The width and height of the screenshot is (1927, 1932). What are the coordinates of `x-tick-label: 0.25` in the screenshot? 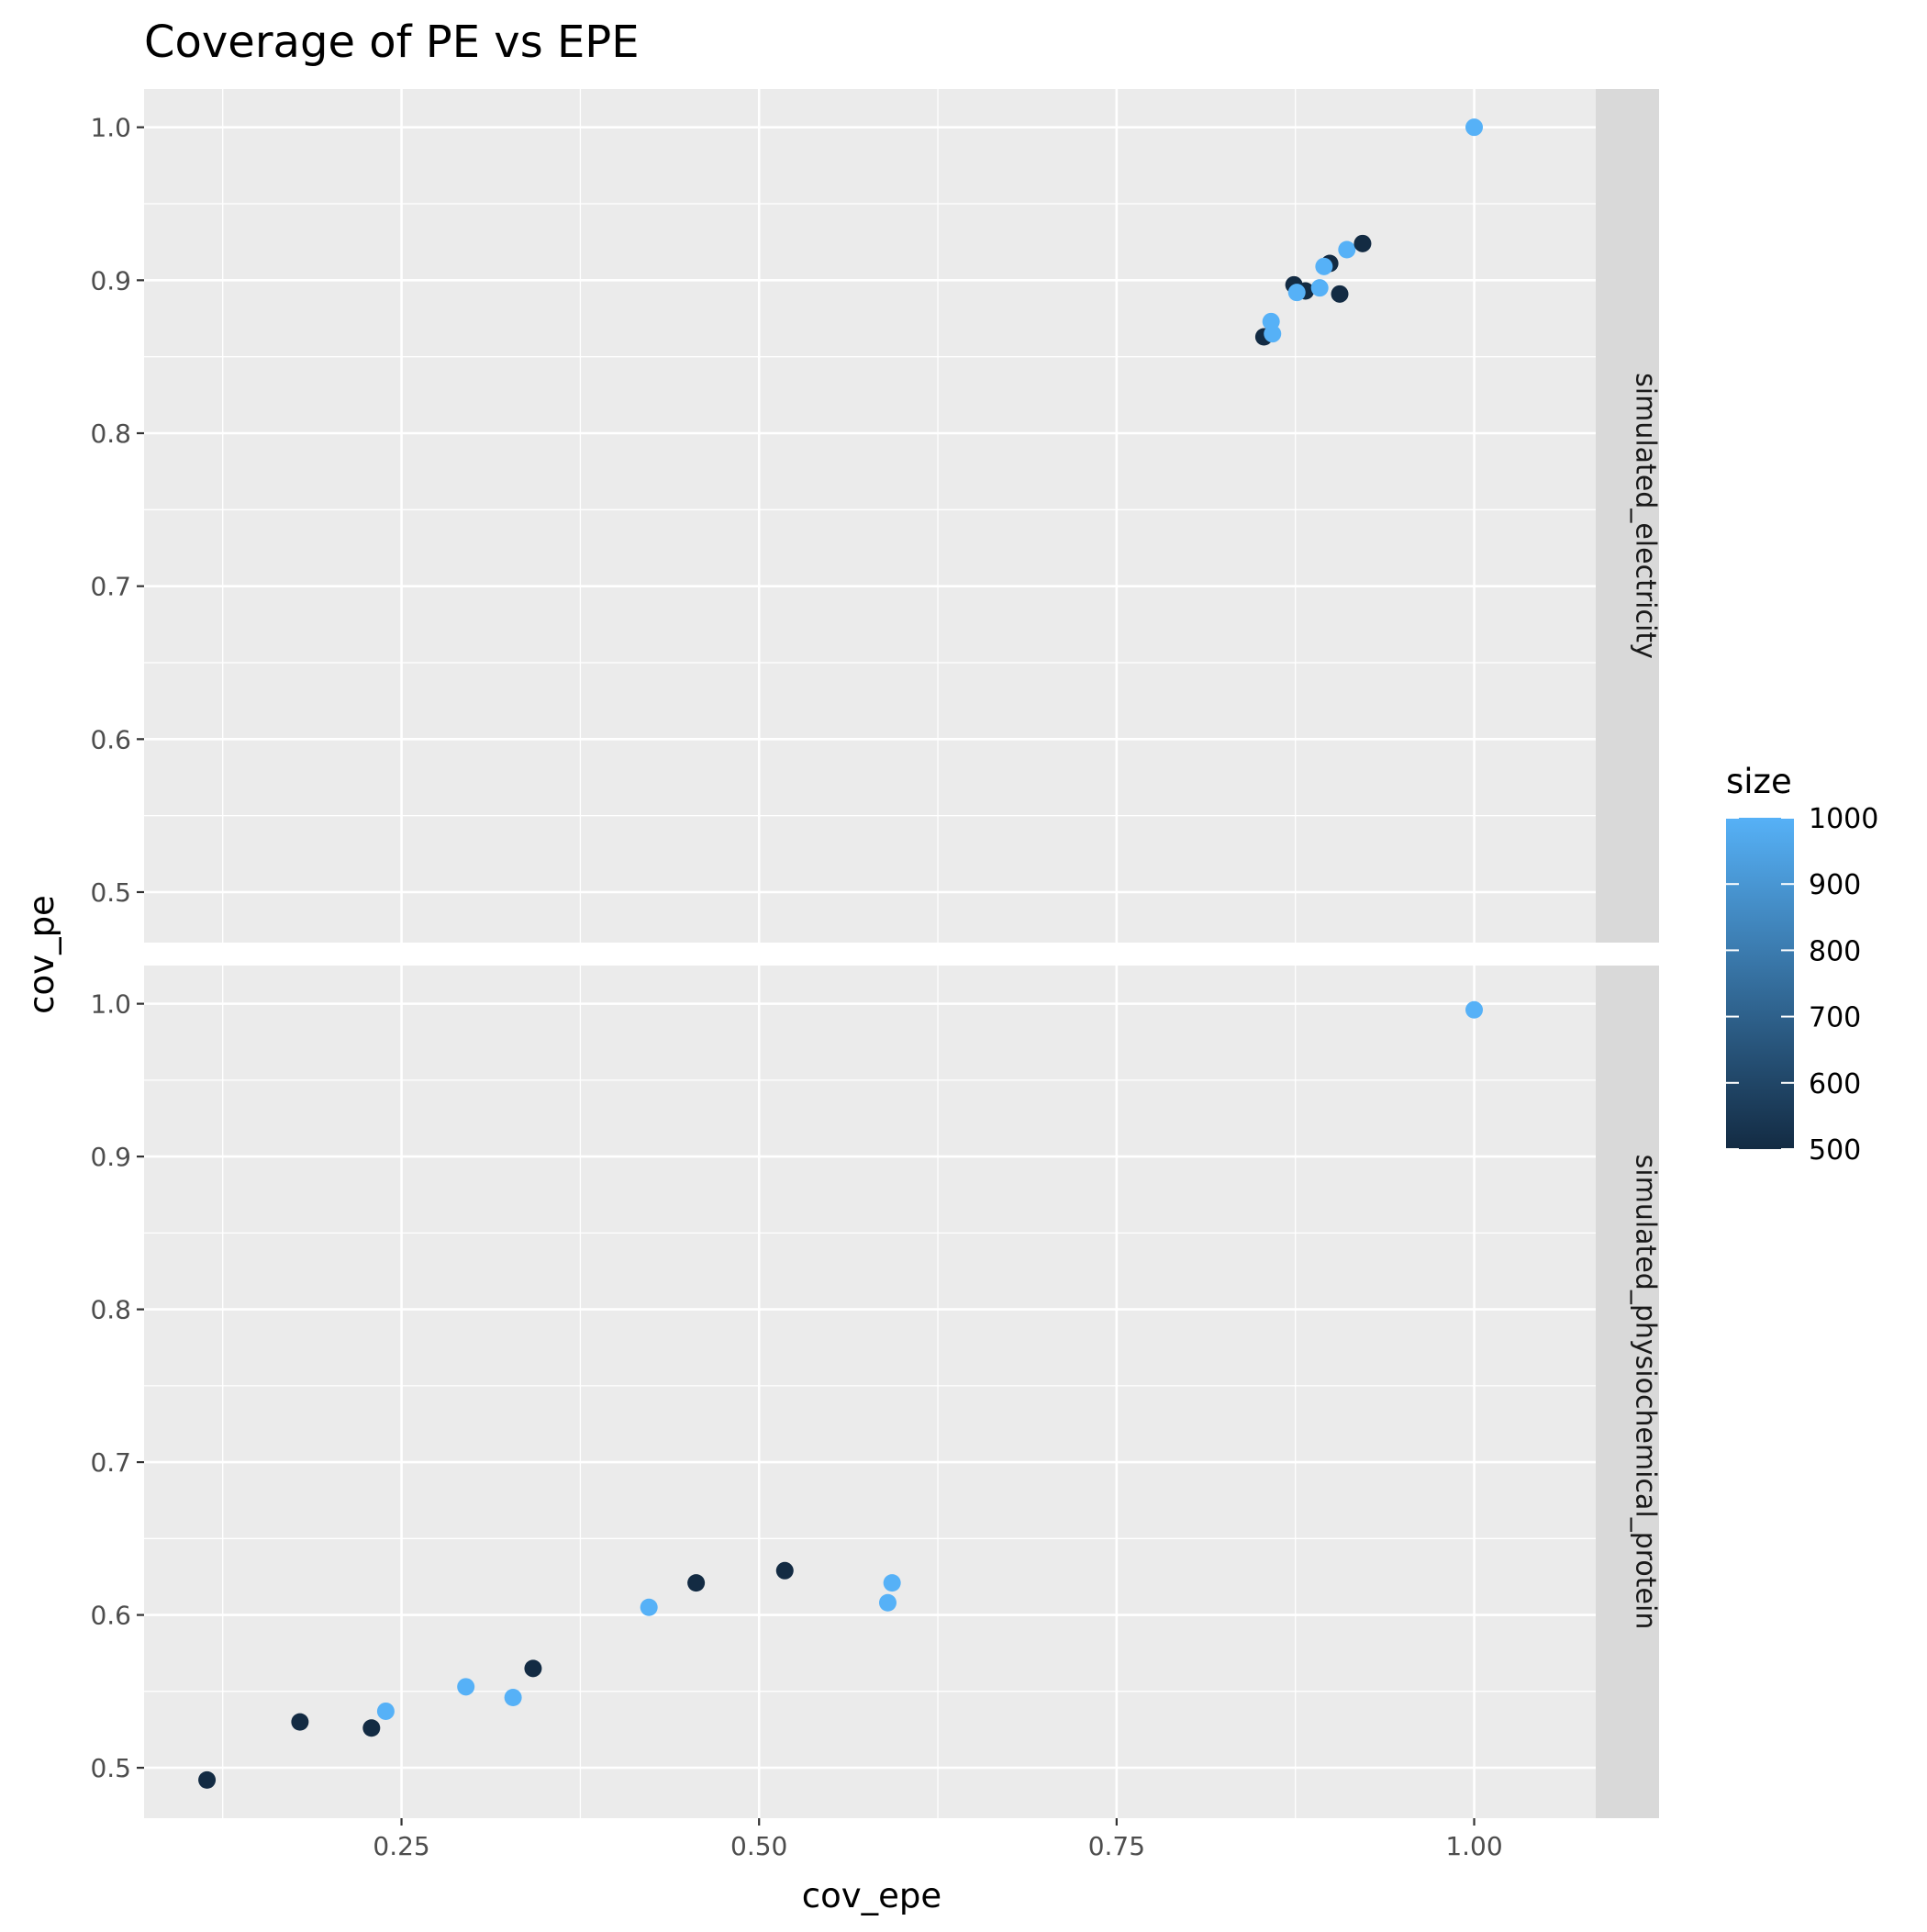 It's located at (401, 1846).